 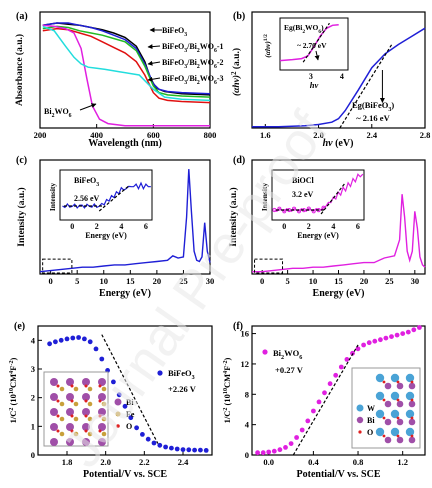 What do you see at coordinates (33, 340) in the screenshot?
I see `y-tick-label: 4` at bounding box center [33, 340].